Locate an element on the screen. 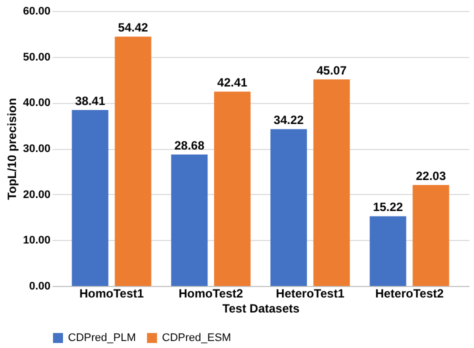  data-label: 45.07 is located at coordinates (331, 70).